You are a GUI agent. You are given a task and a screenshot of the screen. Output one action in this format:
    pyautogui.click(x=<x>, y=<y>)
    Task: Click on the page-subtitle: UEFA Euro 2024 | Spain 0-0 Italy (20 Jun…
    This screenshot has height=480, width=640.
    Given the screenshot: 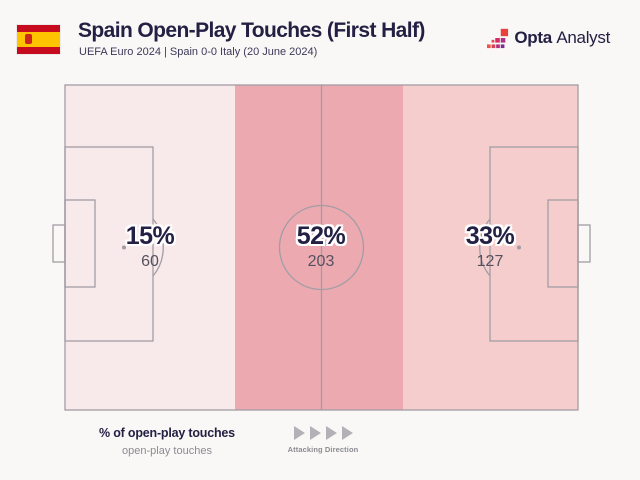 What is the action you would take?
    pyautogui.click(x=198, y=52)
    